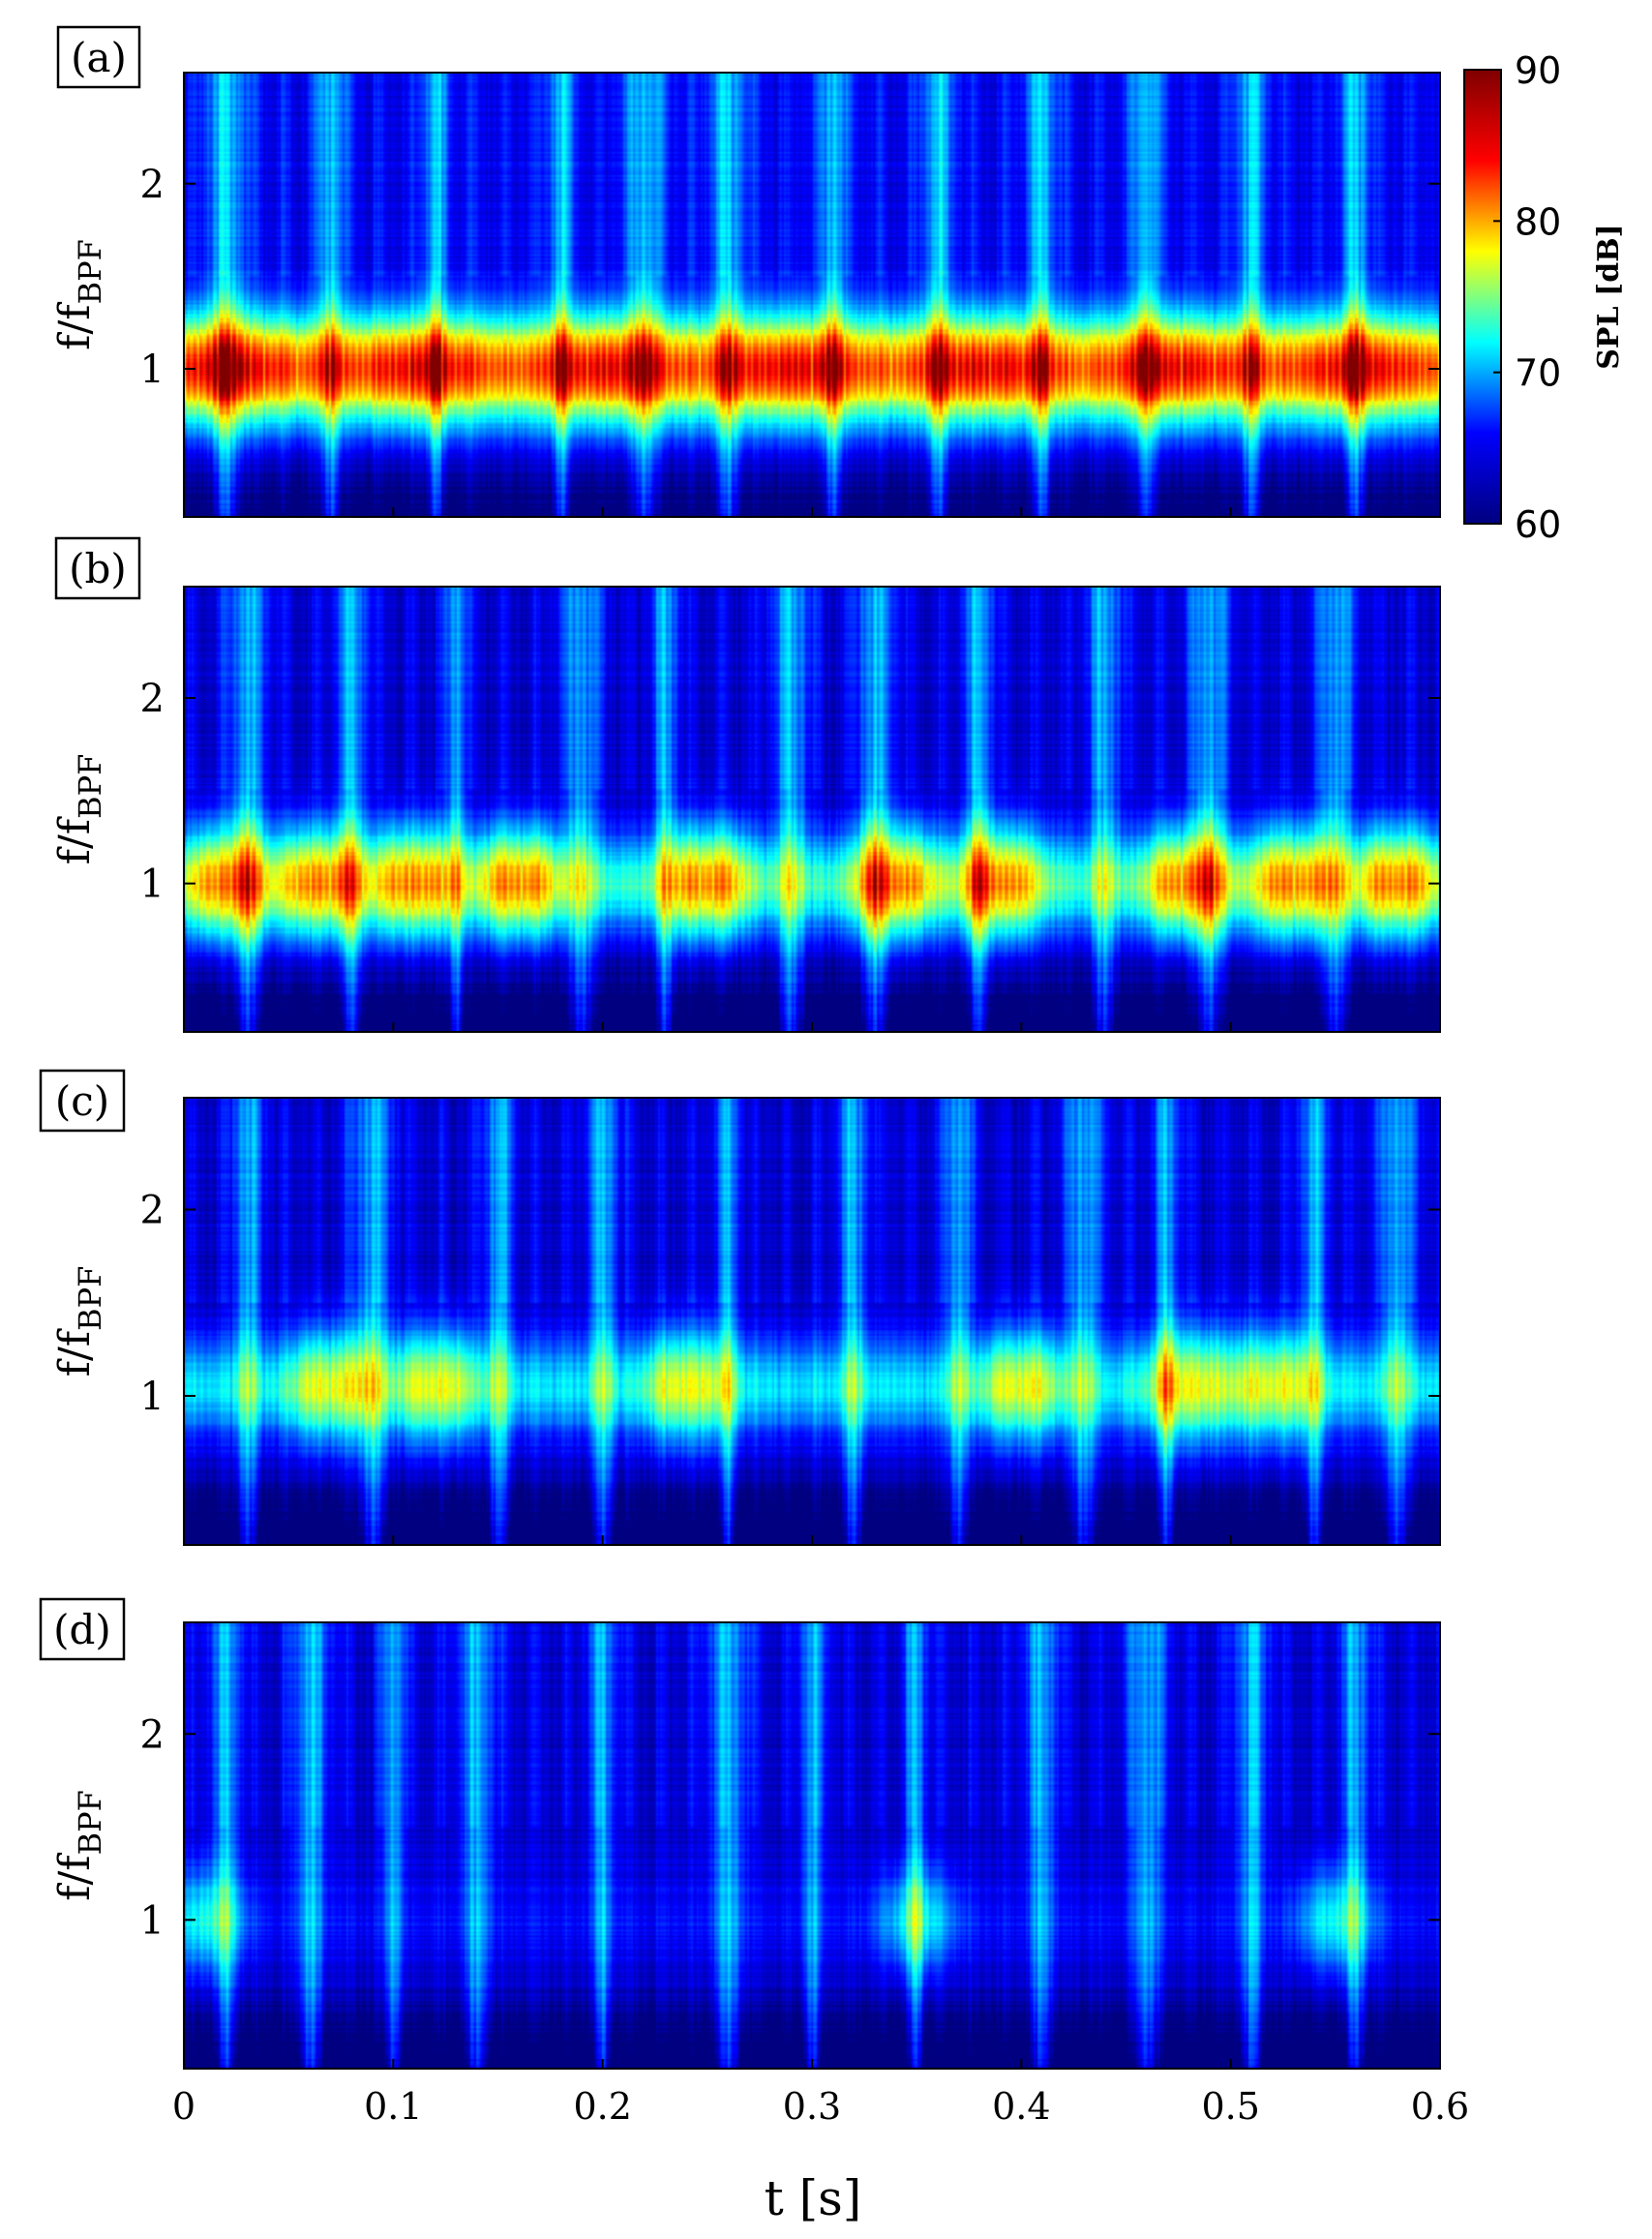 Image resolution: width=1652 pixels, height=2239 pixels. I want to click on panel-label: (a), so click(99, 57).